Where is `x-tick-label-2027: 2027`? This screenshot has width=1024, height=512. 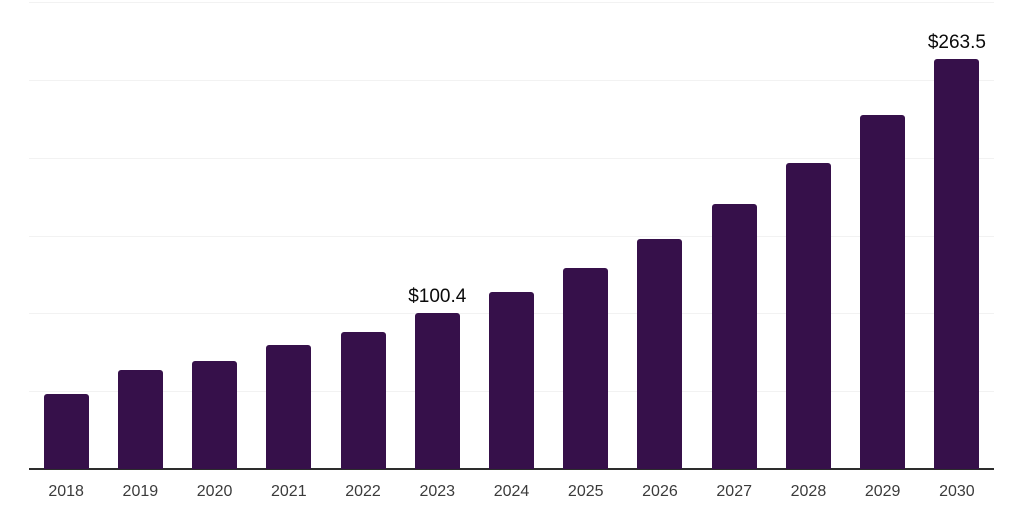 x-tick-label-2027: 2027 is located at coordinates (734, 491).